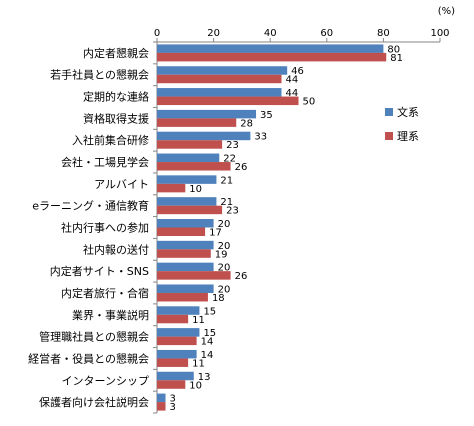 The height and width of the screenshot is (426, 474). What do you see at coordinates (270, 33) in the screenshot?
I see `x-tick-label: 40` at bounding box center [270, 33].